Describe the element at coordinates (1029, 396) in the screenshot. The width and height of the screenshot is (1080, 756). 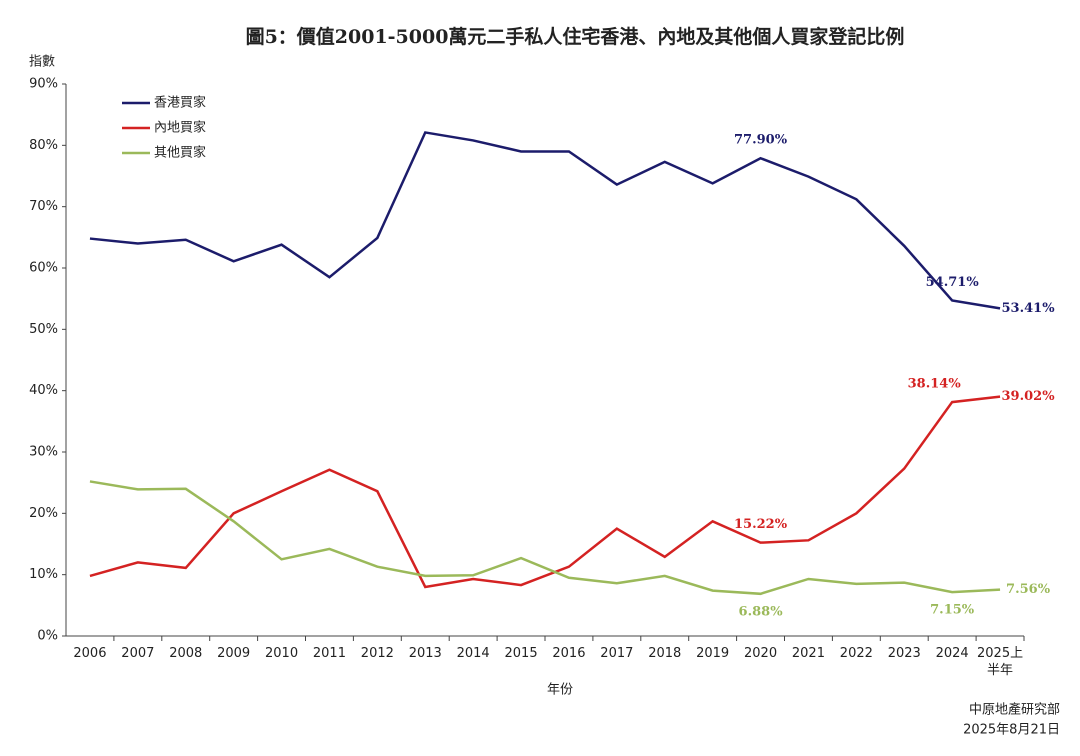
I see `value-label: 39.02%` at that location.